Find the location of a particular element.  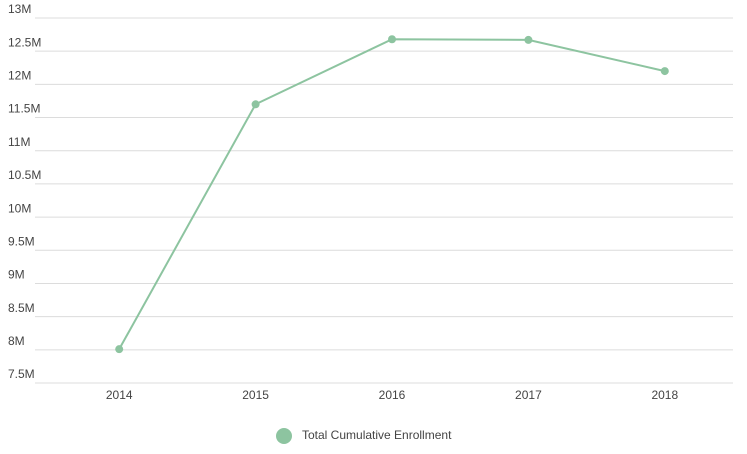

y-tick-label: 10M is located at coordinates (19, 208).